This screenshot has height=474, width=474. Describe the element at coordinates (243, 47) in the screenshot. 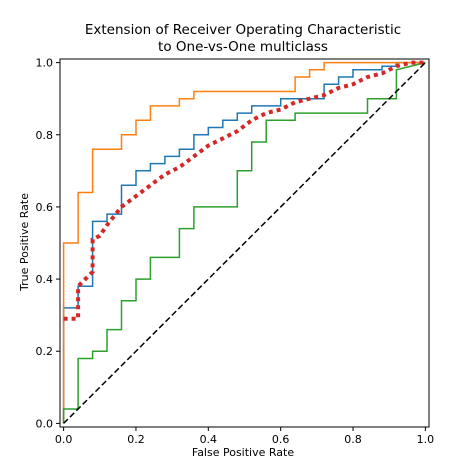

I see `chart-title-line-2: to One-vs-One multiclass` at that location.